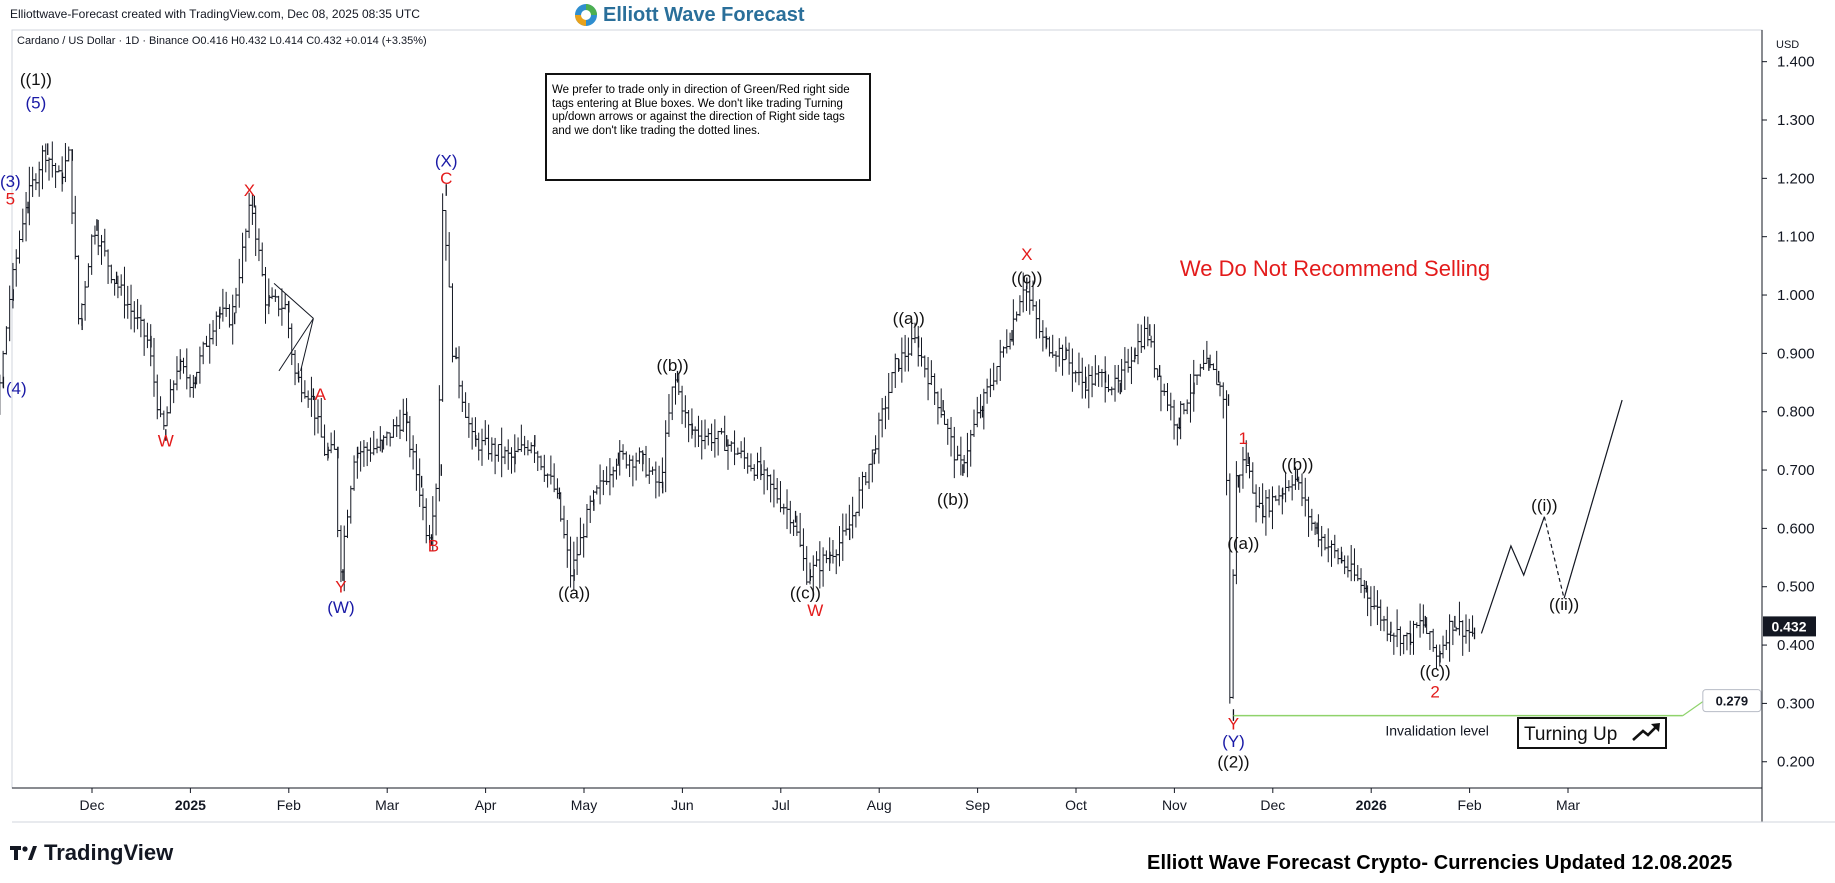  What do you see at coordinates (387, 805) in the screenshot?
I see `x-tick-label: Mar` at bounding box center [387, 805].